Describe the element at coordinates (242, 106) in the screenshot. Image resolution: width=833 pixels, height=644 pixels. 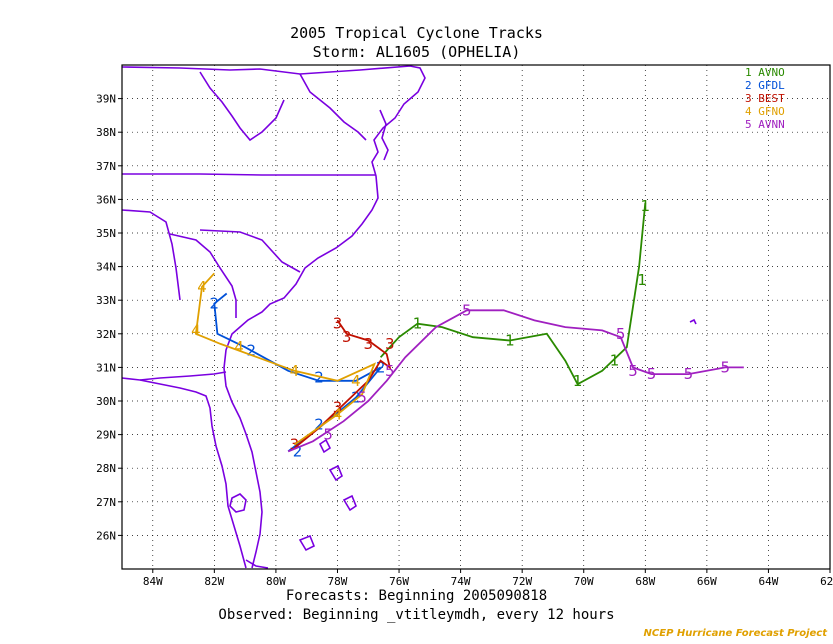
I see `state-border-wv` at that location.